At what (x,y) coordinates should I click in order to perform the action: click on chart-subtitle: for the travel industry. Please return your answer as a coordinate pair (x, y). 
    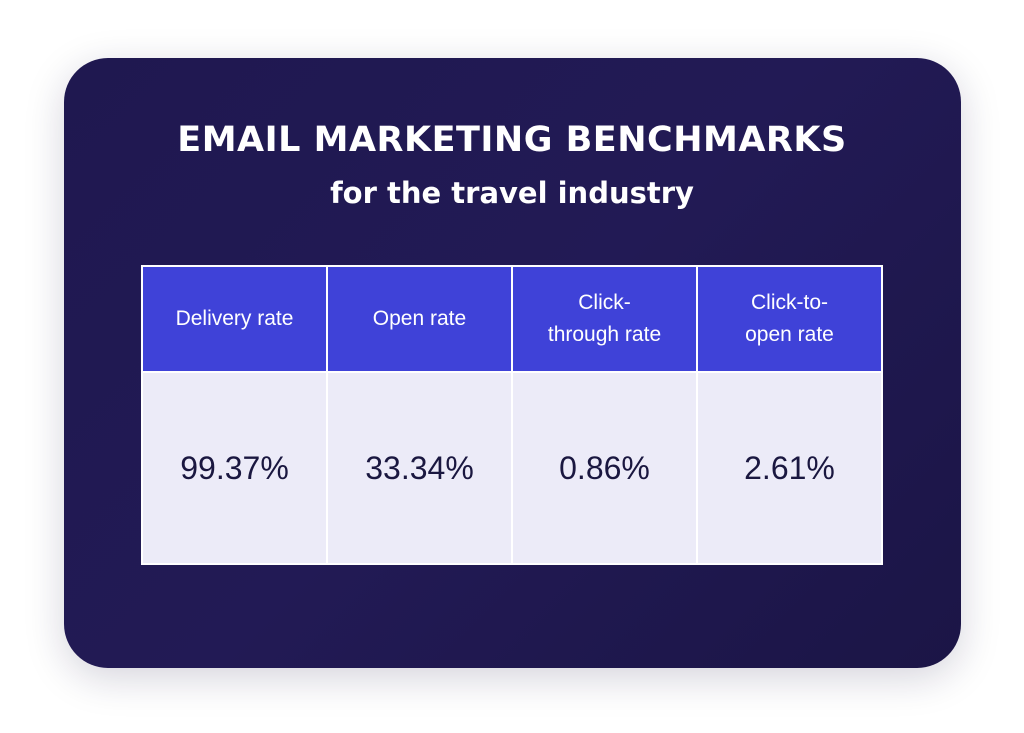
    Looking at the image, I should click on (512, 193).